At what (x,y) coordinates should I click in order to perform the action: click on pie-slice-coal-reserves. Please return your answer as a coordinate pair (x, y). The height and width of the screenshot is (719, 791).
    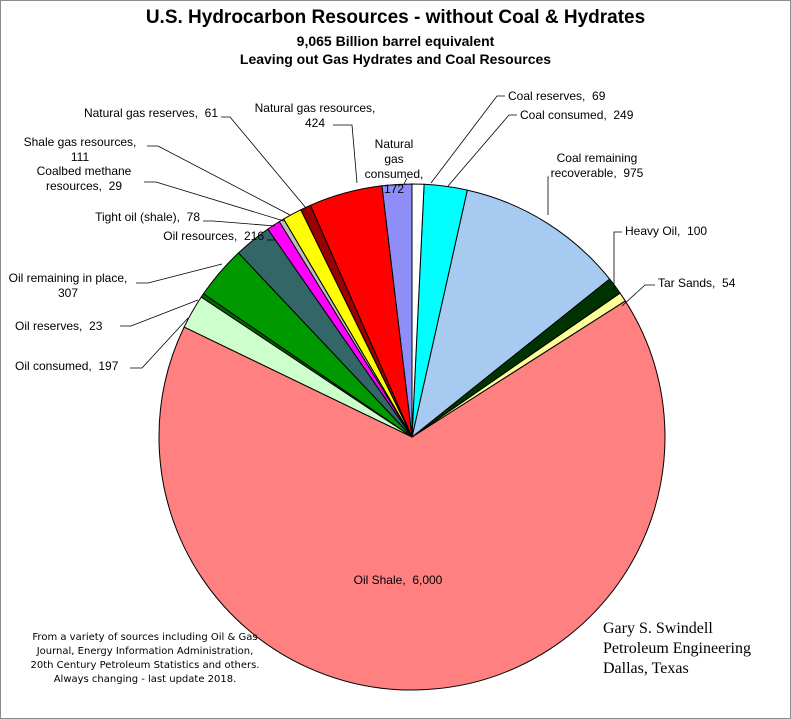
    Looking at the image, I should click on (418, 310).